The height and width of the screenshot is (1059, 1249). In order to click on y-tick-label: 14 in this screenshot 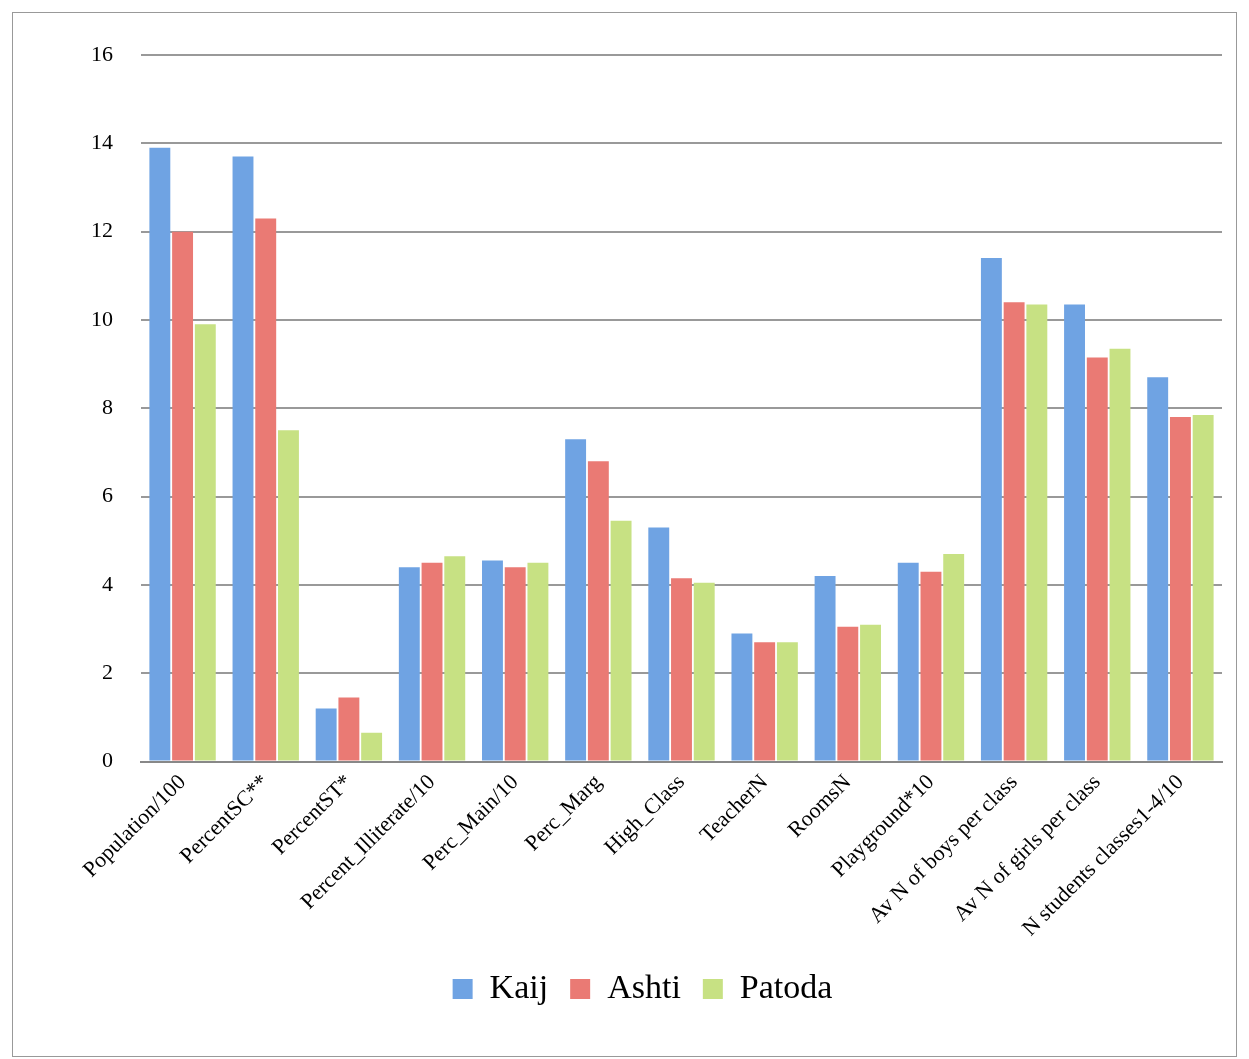, I will do `click(102, 142)`.